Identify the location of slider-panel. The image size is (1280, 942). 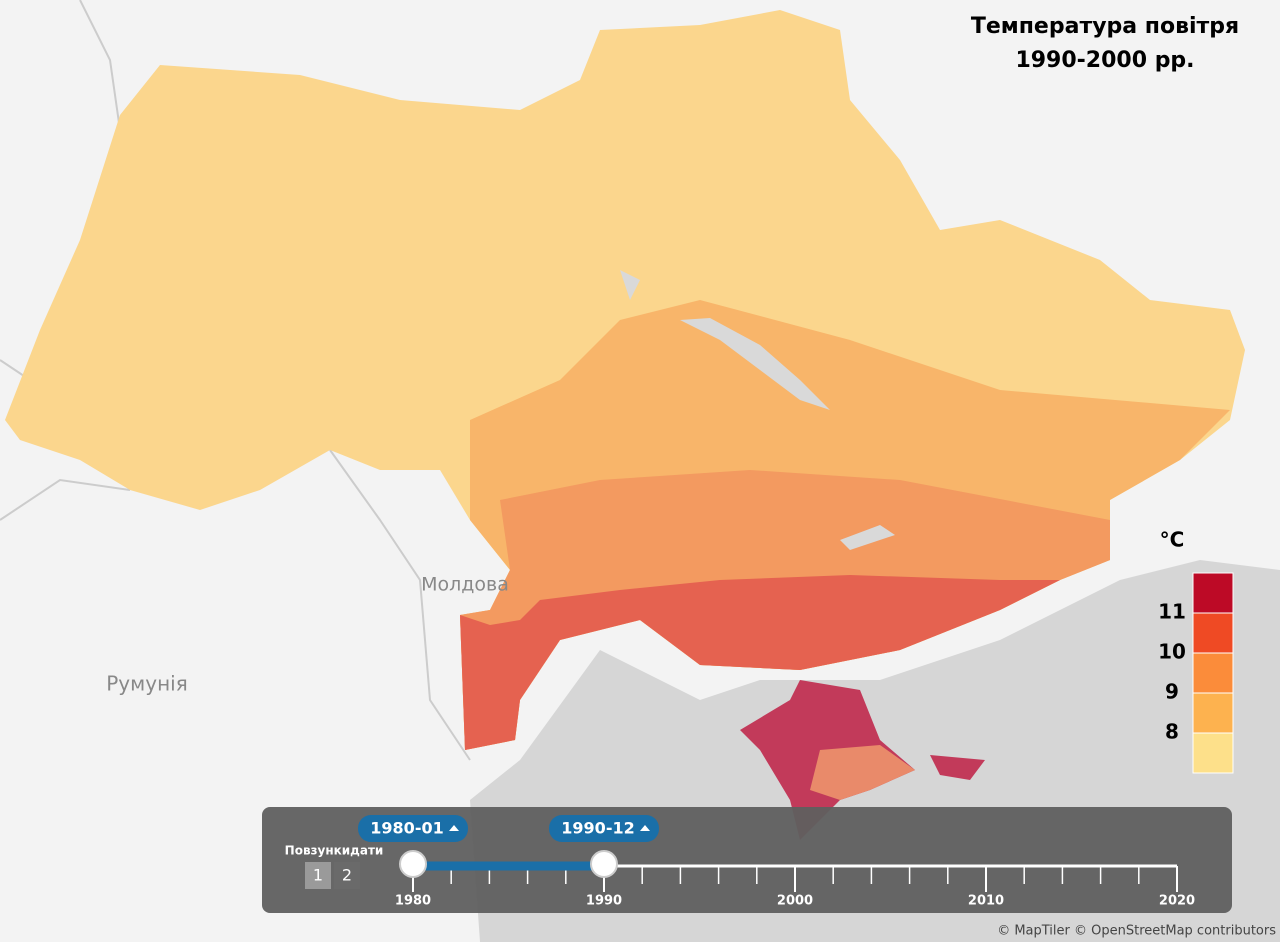
(747, 860).